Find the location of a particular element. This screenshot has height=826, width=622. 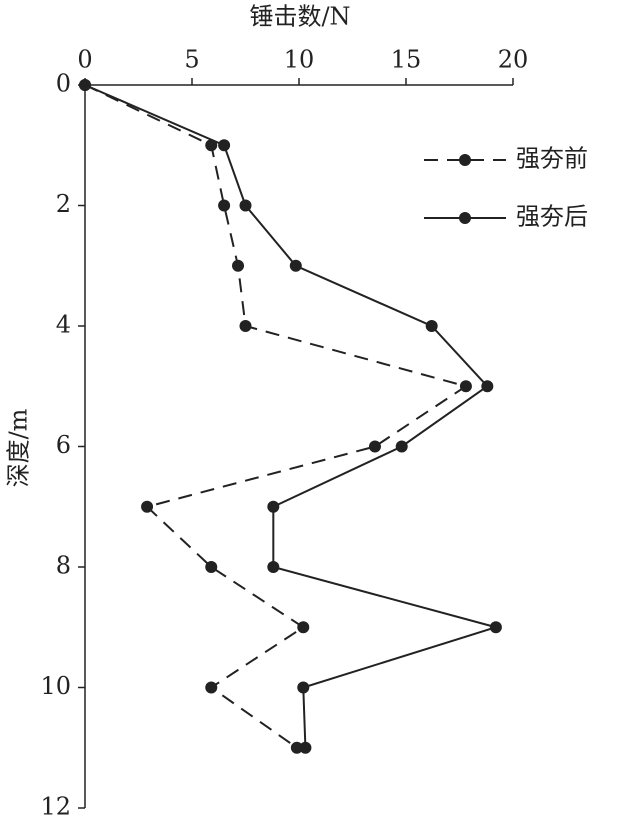

y-axis-title: 深度/m is located at coordinates (19, 447).